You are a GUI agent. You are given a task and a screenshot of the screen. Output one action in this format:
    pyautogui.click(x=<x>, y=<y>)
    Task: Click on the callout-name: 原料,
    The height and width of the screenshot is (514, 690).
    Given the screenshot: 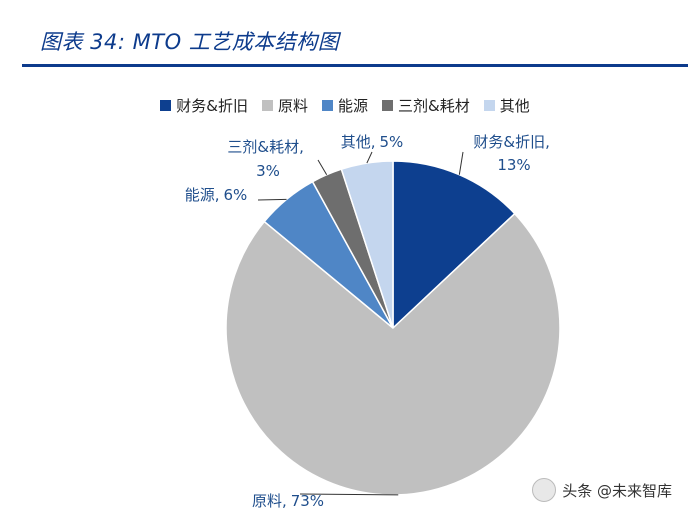 What is the action you would take?
    pyautogui.click(x=269, y=501)
    